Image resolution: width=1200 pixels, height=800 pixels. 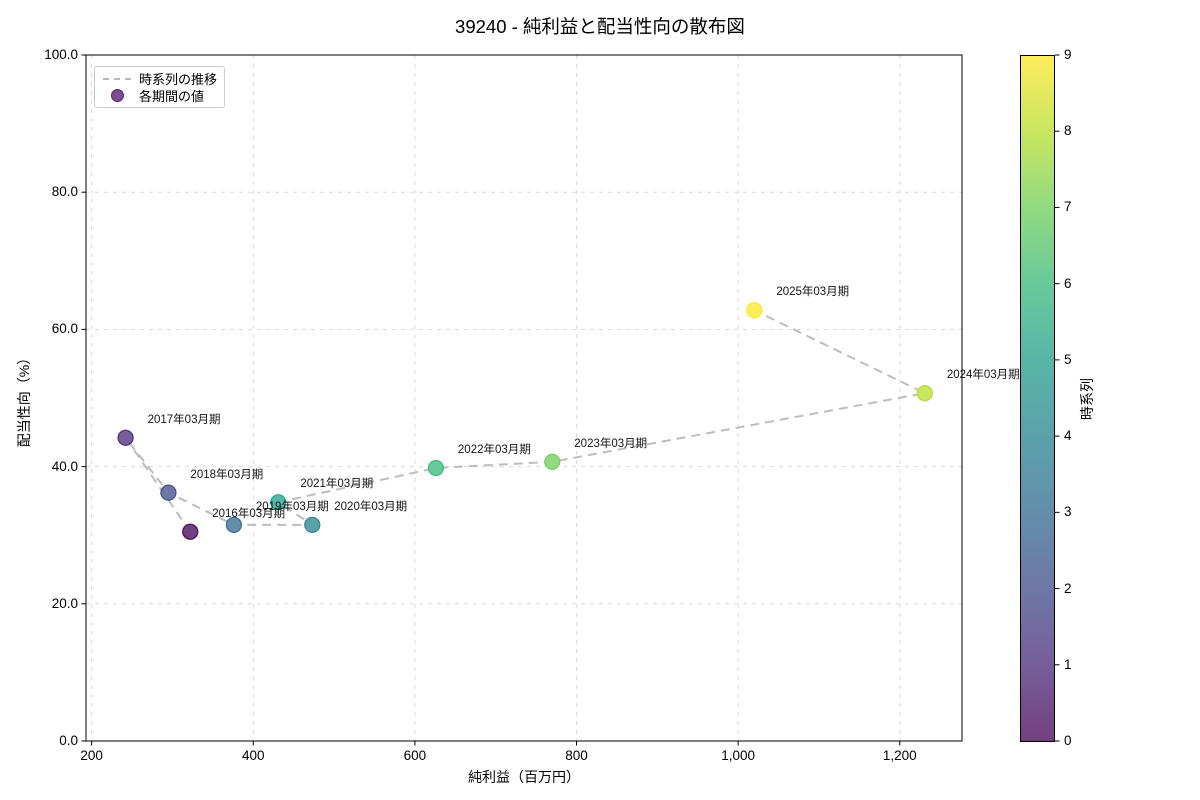 What do you see at coordinates (611, 443) in the screenshot?
I see `point-annotation: 2023年03月期` at bounding box center [611, 443].